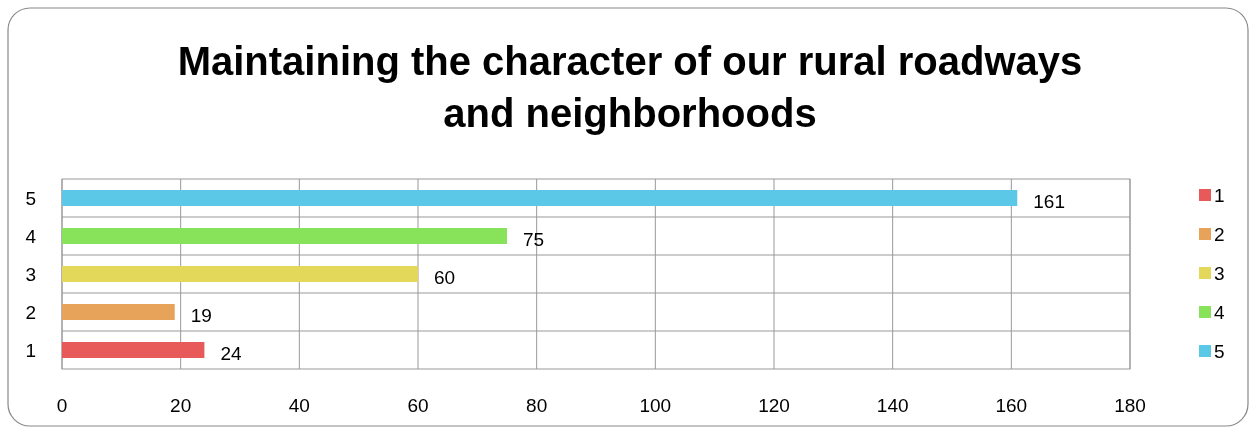 The height and width of the screenshot is (432, 1254). I want to click on x-tick-label: 20, so click(181, 405).